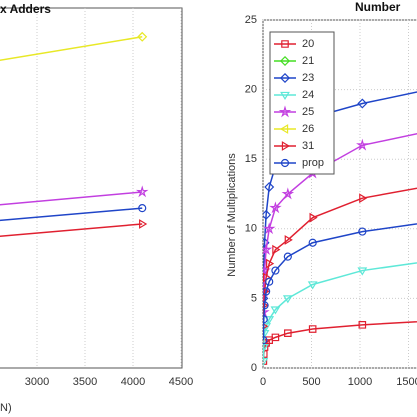 The height and width of the screenshot is (417, 417). What do you see at coordinates (181, 382) in the screenshot?
I see `x-tick-label: 4500` at bounding box center [181, 382].